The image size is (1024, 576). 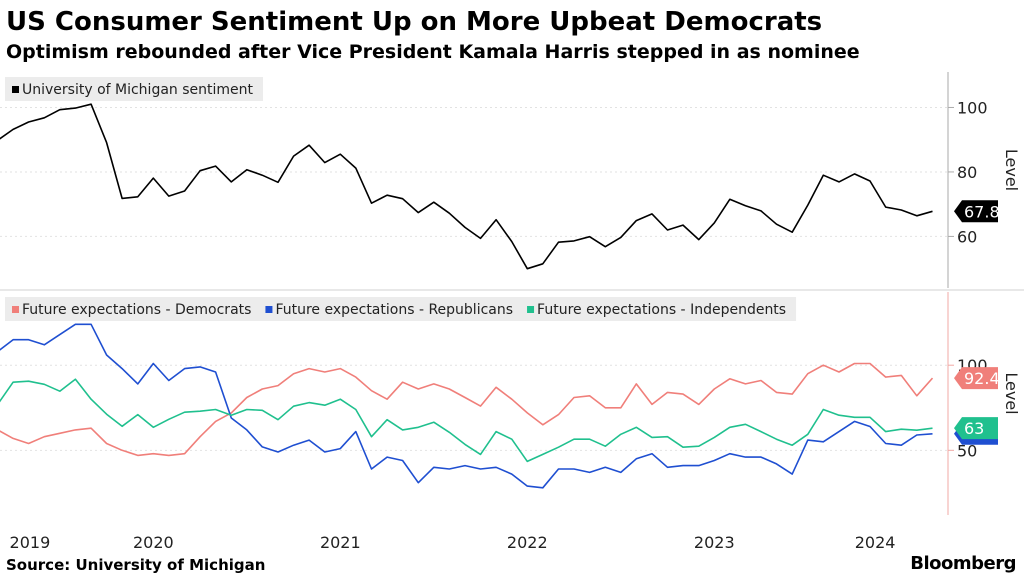 What do you see at coordinates (135, 565) in the screenshot?
I see `source: Source: University of Michigan` at bounding box center [135, 565].